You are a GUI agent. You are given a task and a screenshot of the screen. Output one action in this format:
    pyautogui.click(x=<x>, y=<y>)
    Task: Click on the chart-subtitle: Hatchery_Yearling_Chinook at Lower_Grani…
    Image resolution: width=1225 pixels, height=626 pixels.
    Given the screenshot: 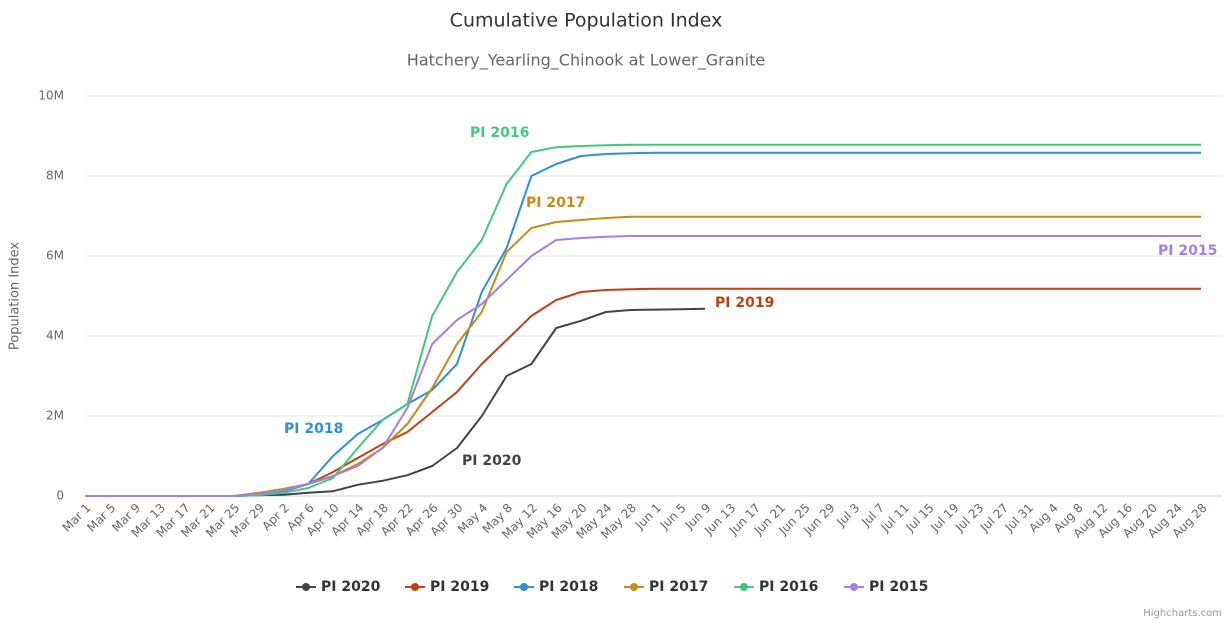 What is the action you would take?
    pyautogui.click(x=586, y=61)
    